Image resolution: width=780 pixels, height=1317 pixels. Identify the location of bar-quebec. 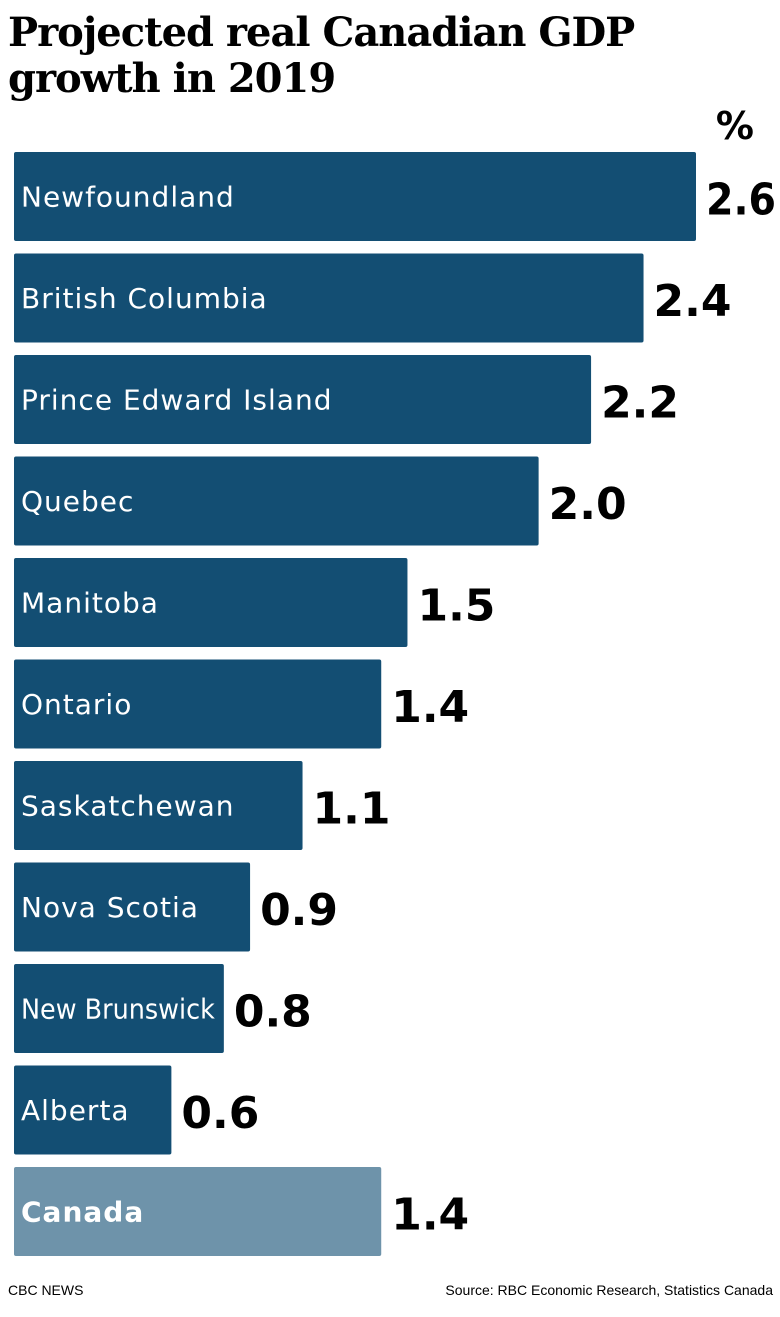
(276, 501).